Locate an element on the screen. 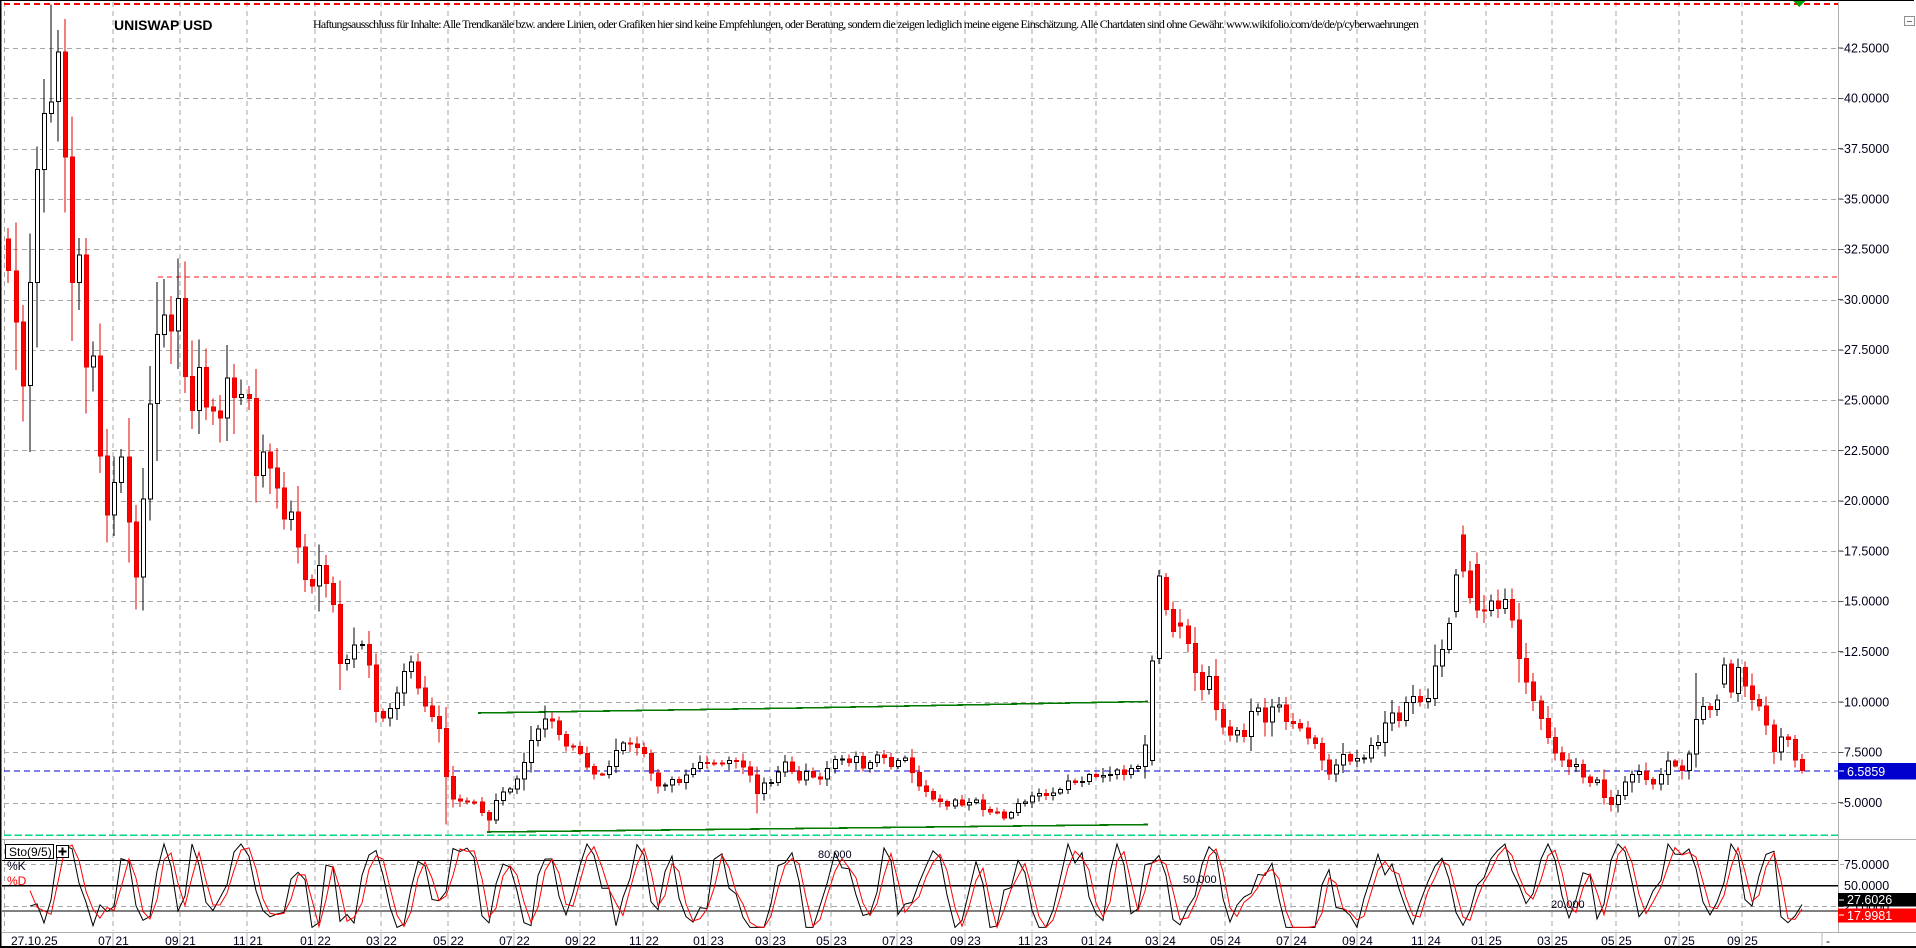 The height and width of the screenshot is (948, 1916). svg-text: 17.5000 is located at coordinates (1866, 551).